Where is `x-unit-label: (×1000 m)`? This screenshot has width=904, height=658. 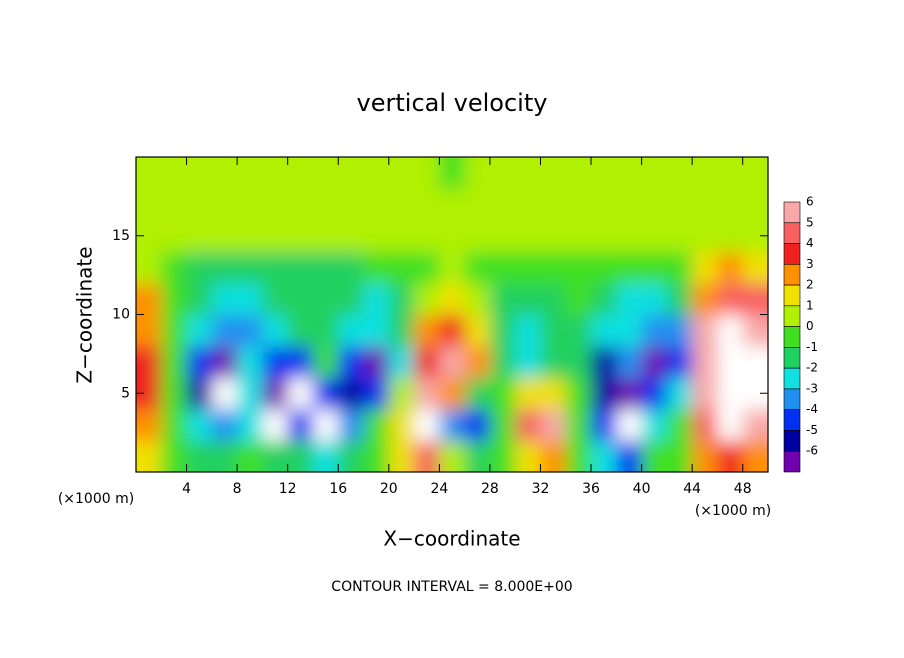
x-unit-label: (×1000 m) is located at coordinates (96, 499).